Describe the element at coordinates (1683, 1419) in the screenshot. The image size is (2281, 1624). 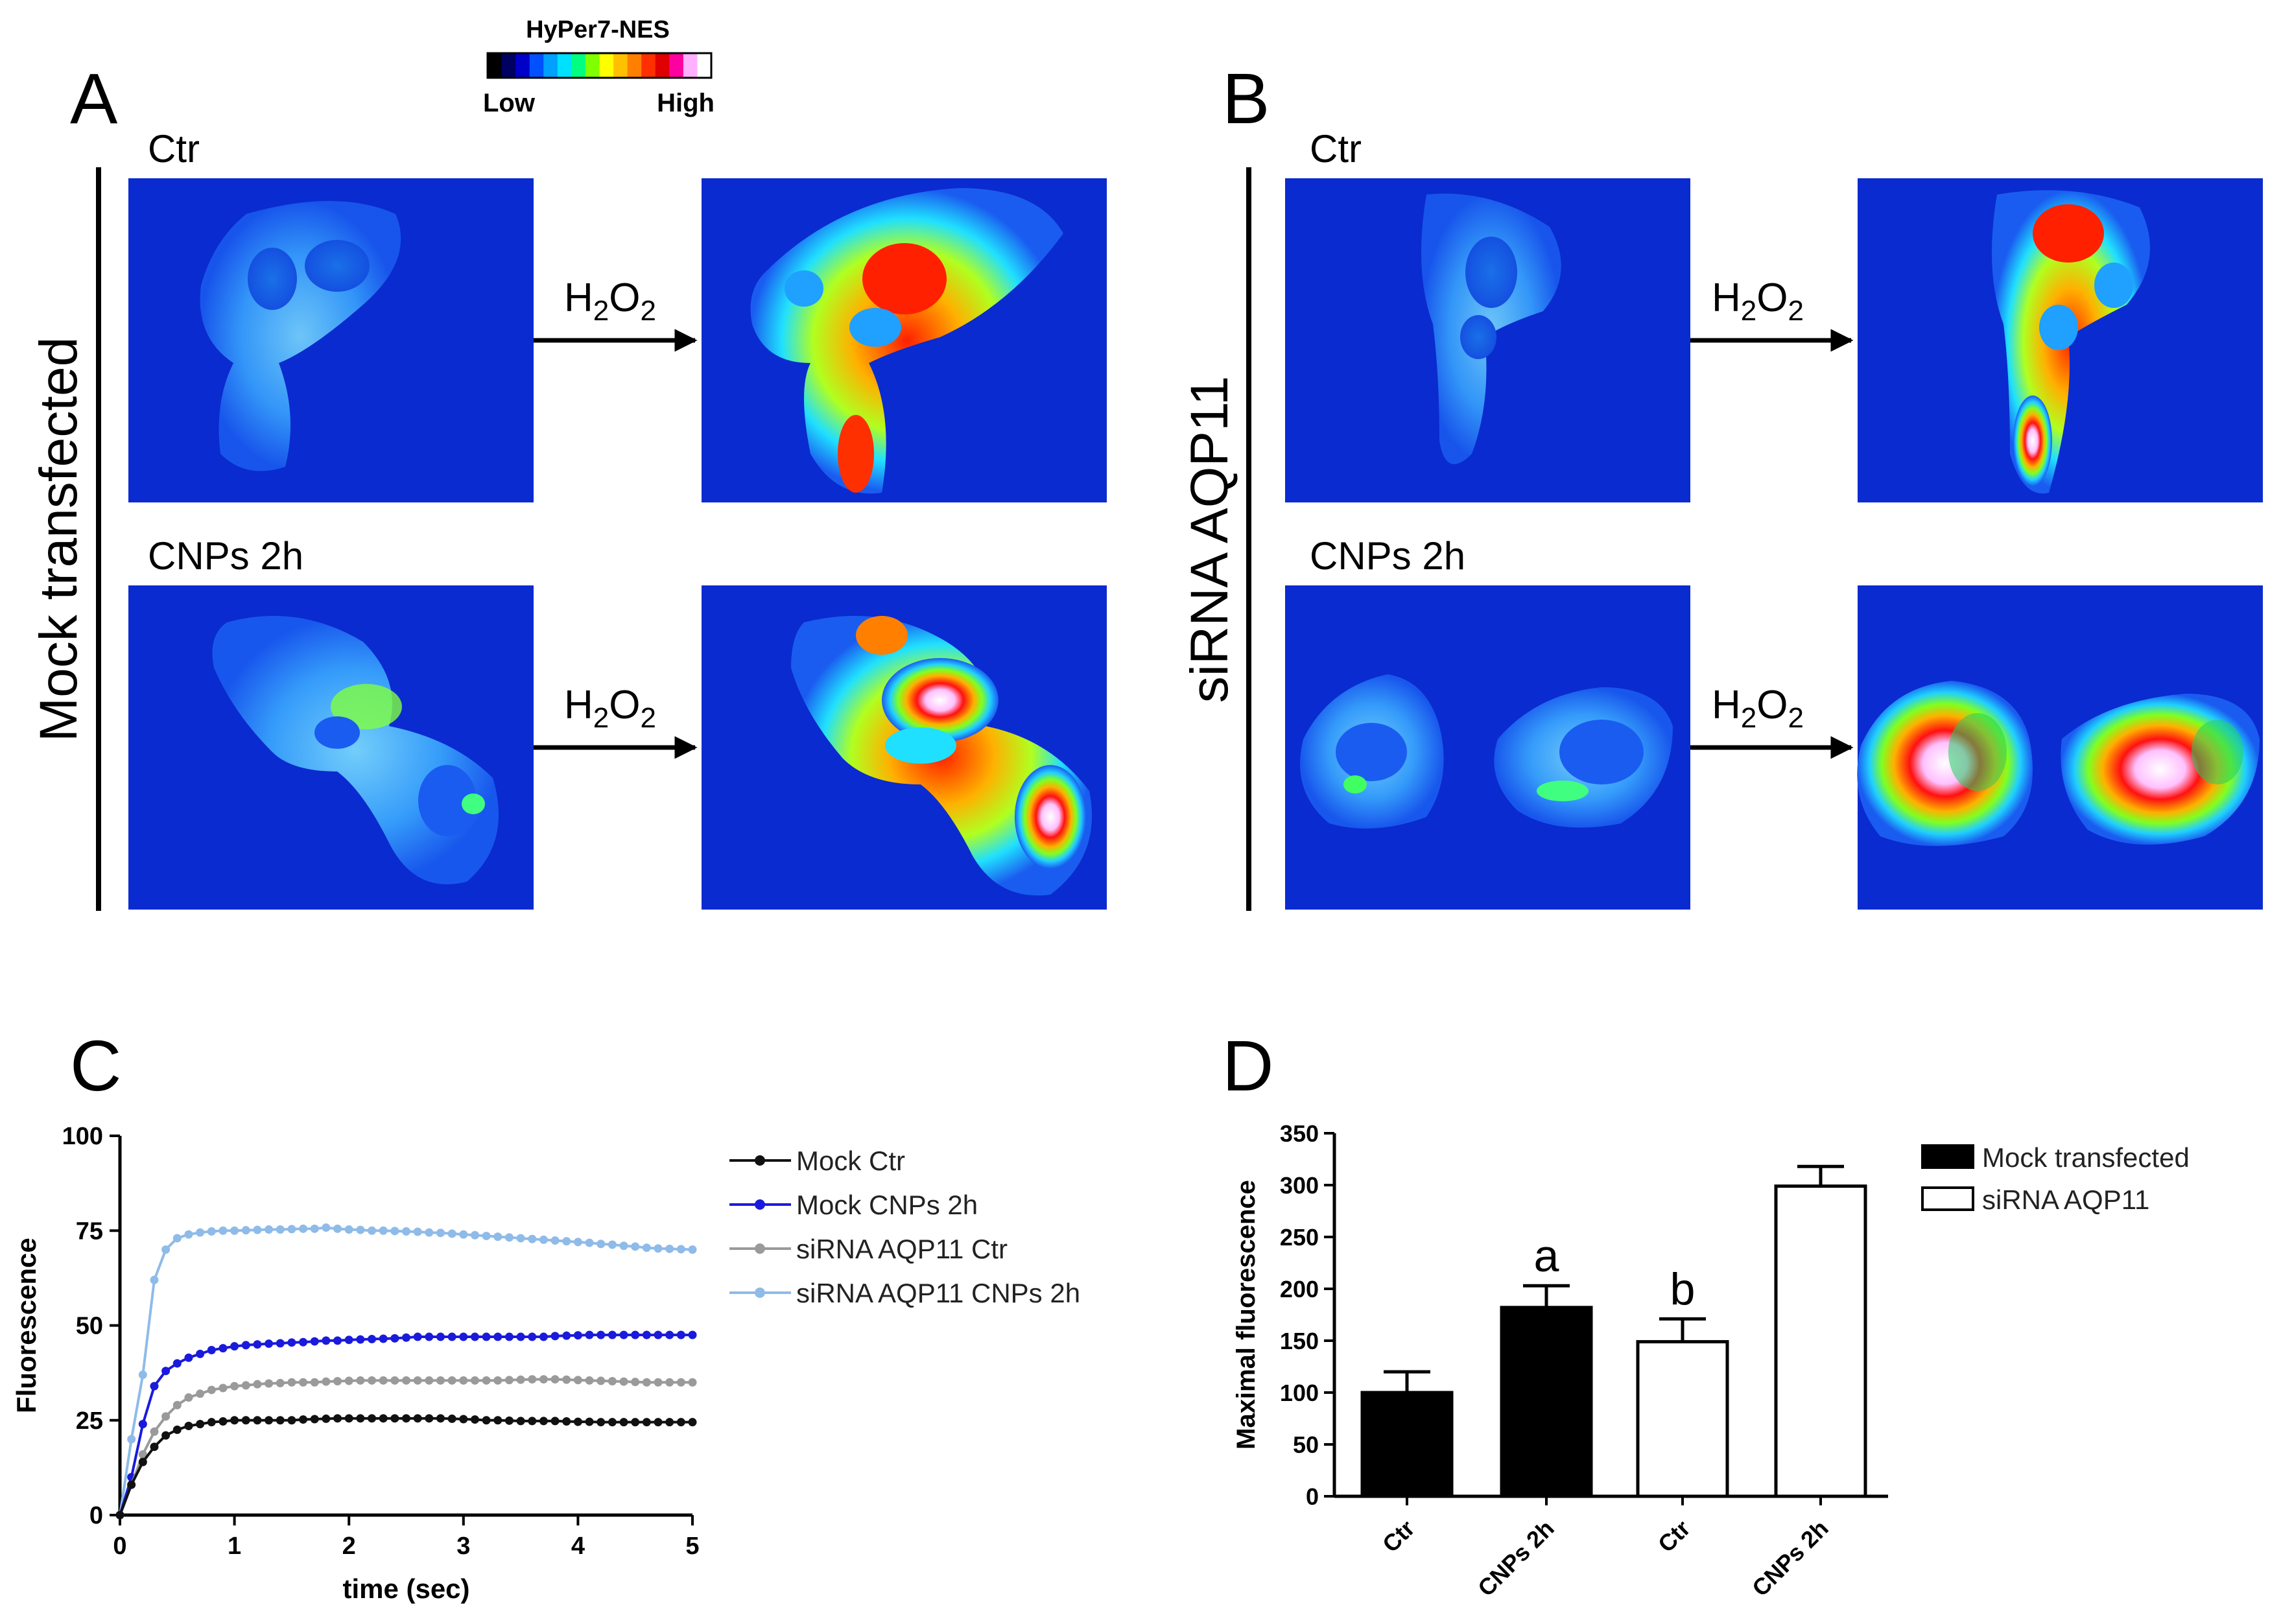
I see `bar` at that location.